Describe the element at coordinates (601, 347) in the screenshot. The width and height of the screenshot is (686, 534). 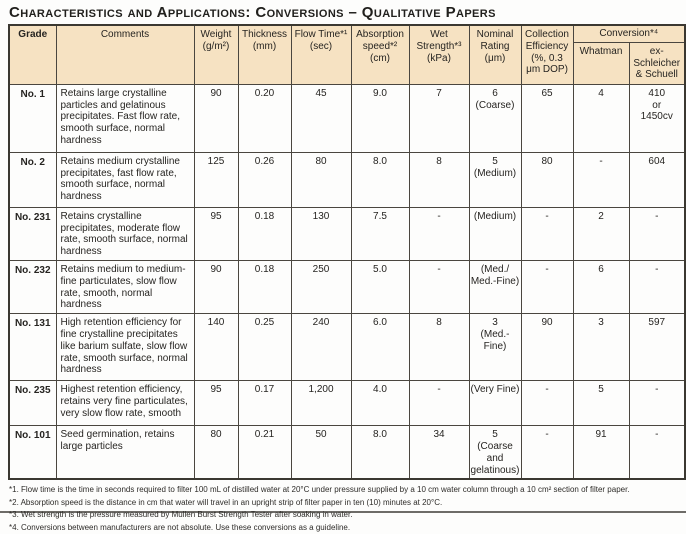
I see `cell-whatman: 3` at that location.